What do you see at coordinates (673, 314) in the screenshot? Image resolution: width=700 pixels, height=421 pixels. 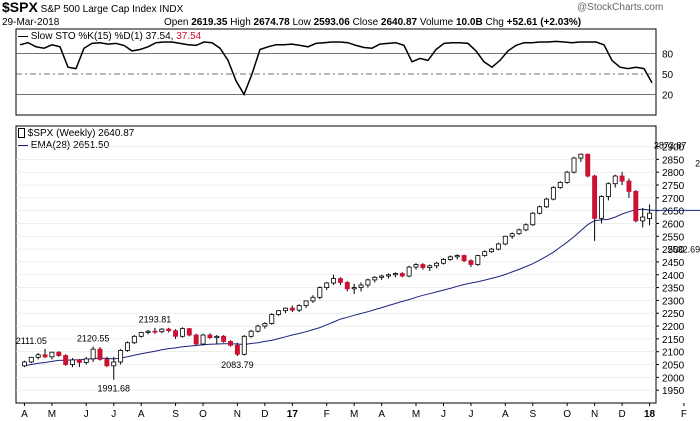 I see `y-tick-label: 2250` at bounding box center [673, 314].